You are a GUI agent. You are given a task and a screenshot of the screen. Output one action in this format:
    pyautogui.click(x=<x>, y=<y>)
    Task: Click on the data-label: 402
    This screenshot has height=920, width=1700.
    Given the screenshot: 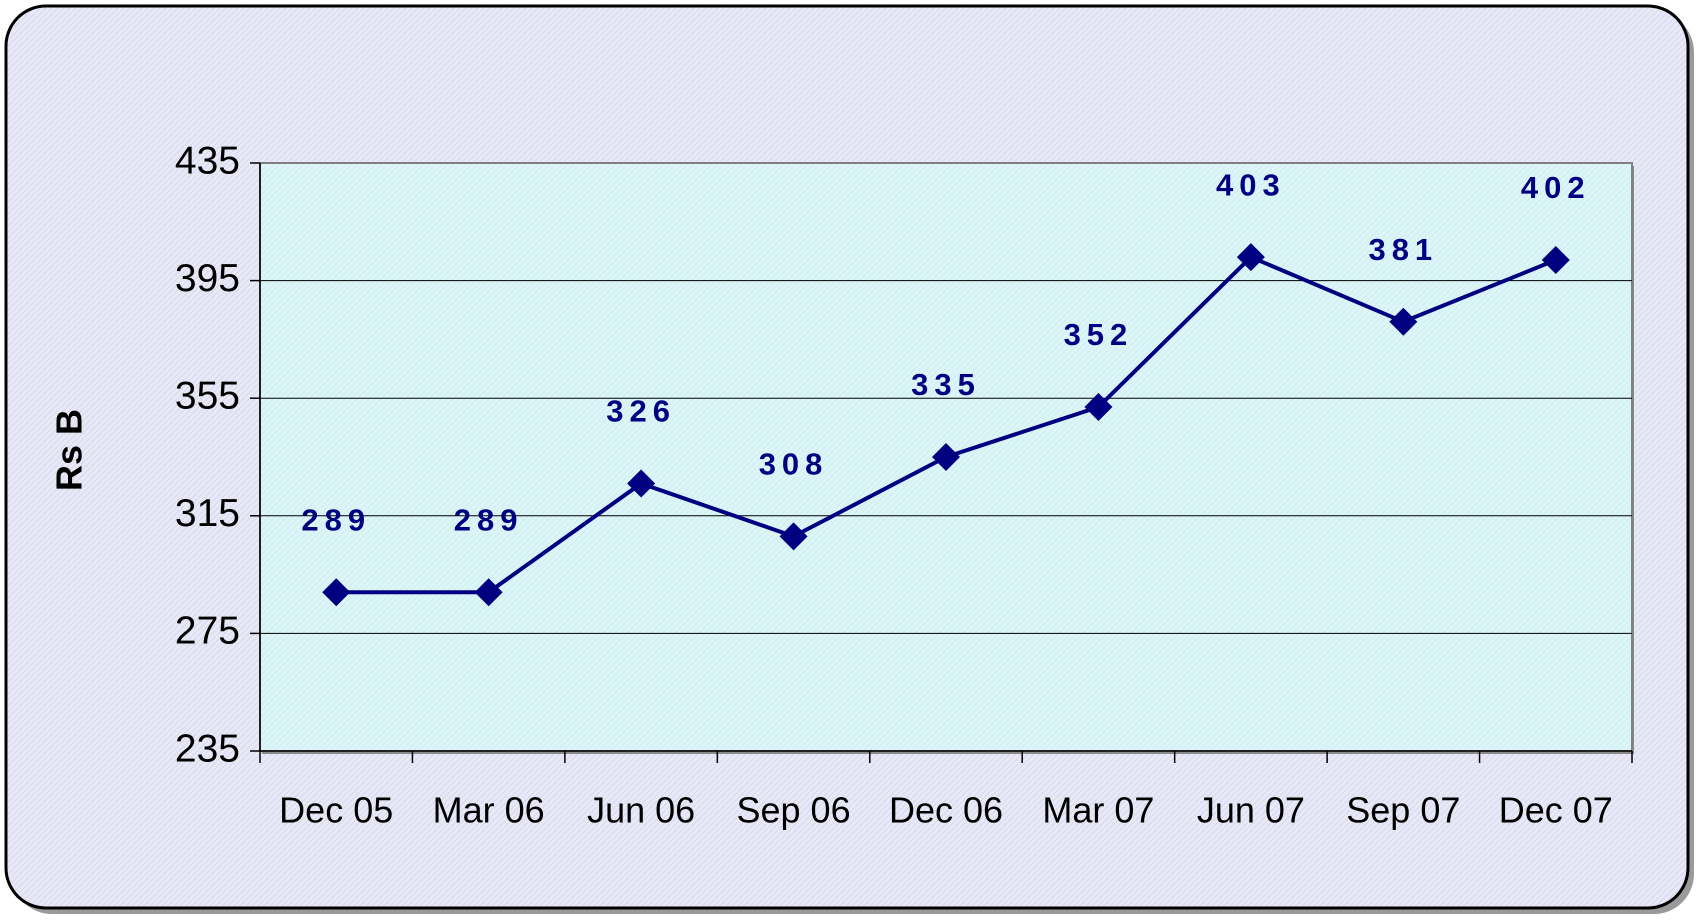 What is the action you would take?
    pyautogui.click(x=1556, y=187)
    